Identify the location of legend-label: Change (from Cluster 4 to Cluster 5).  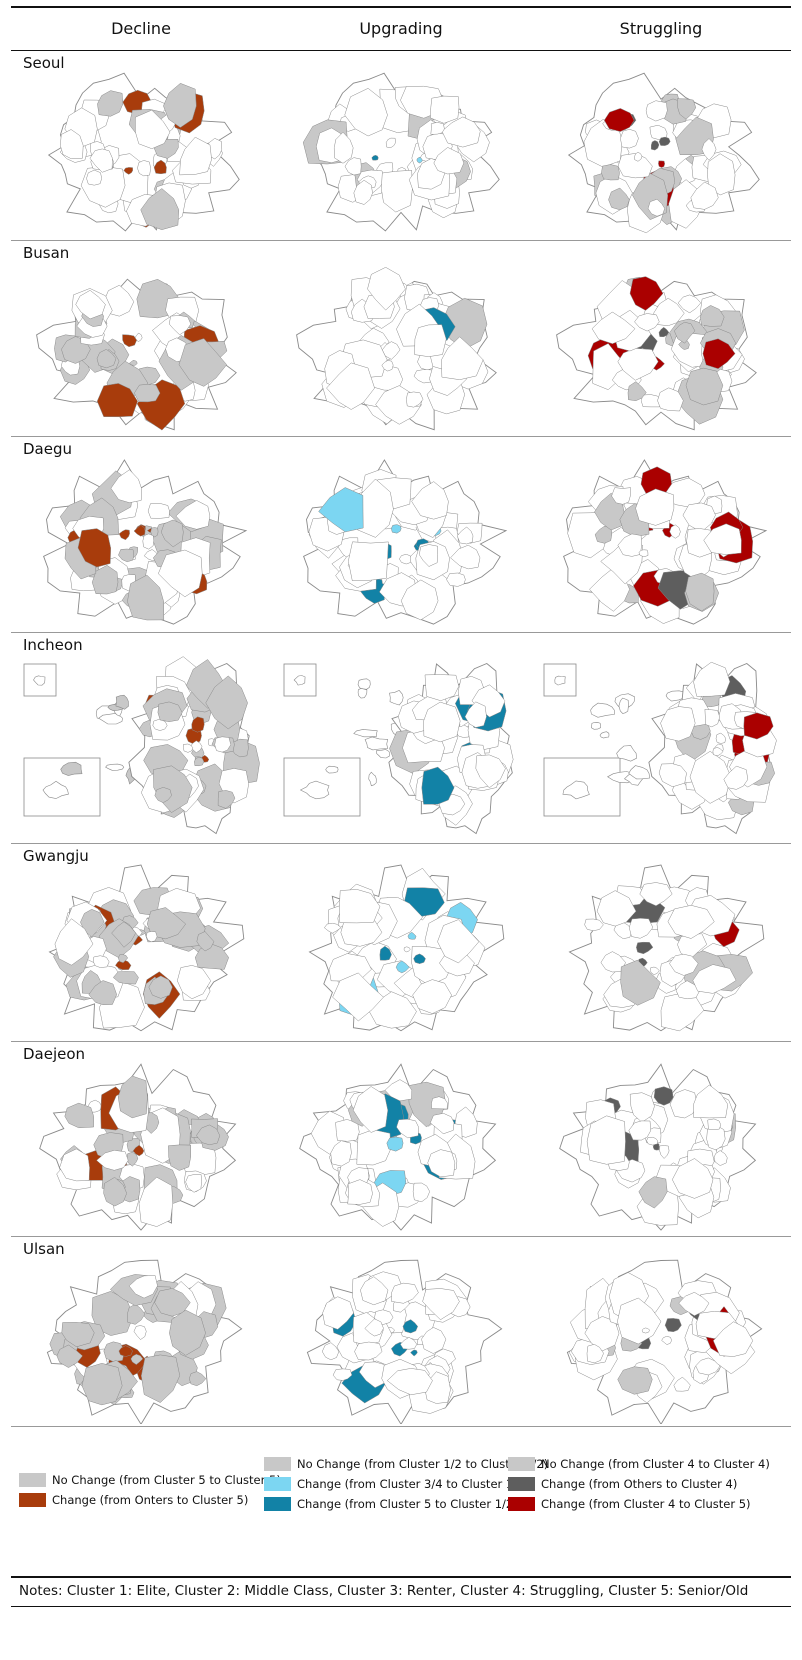
(646, 1504).